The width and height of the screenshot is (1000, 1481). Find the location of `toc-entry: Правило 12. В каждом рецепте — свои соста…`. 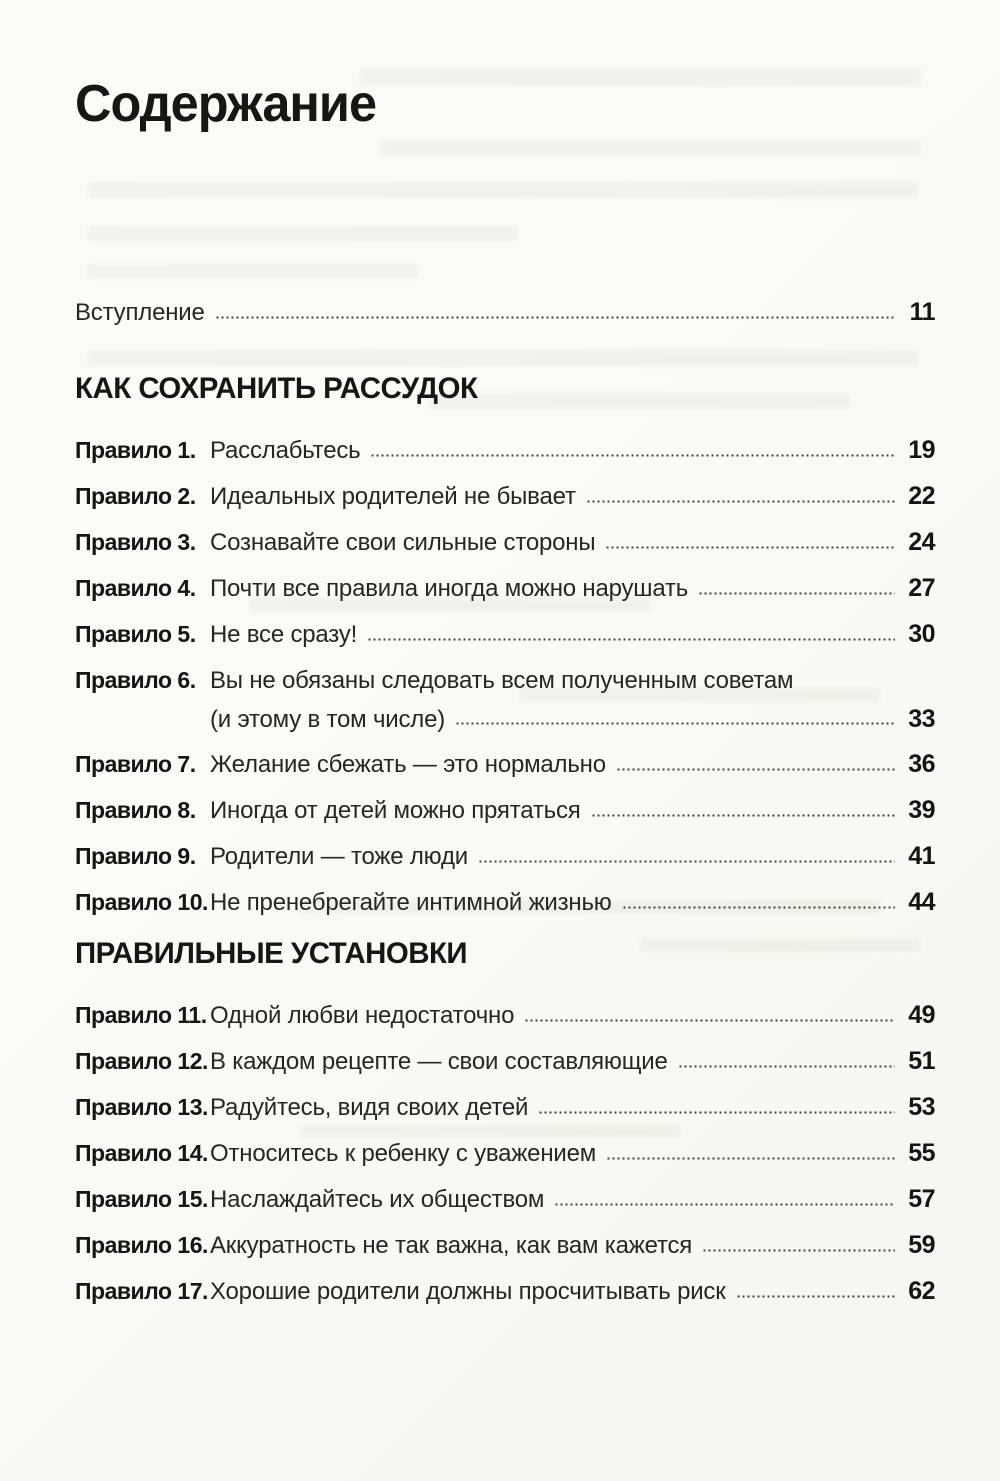

toc-entry: Правило 12. В каждом рецепте — свои соста… is located at coordinates (505, 1061).